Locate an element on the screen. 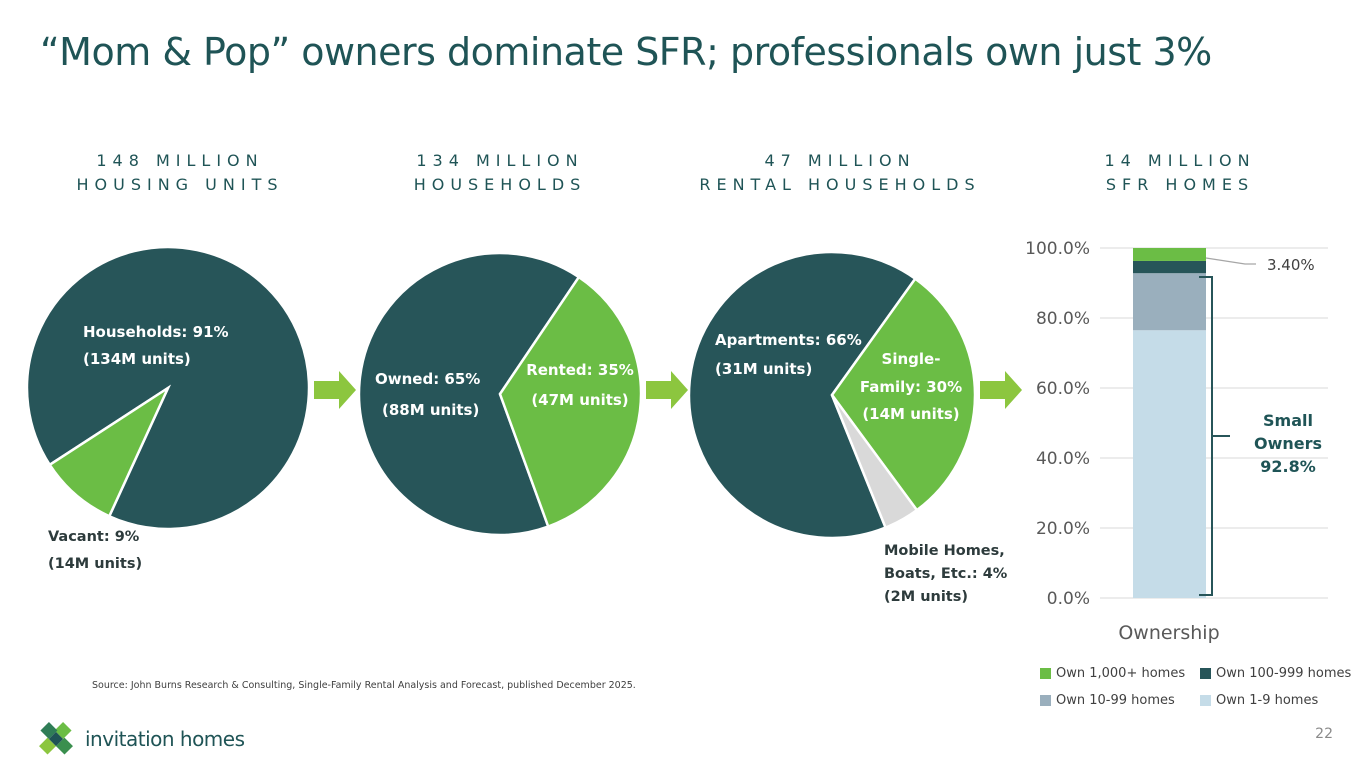 This screenshot has width=1365, height=768. slice-label: Mobile Homes, is located at coordinates (944, 551).